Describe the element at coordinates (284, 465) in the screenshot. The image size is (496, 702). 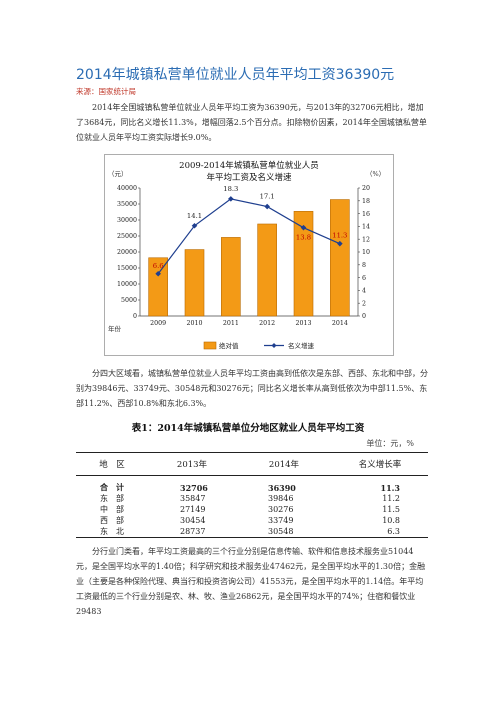
I see `table-header-cell: 2014年` at that location.